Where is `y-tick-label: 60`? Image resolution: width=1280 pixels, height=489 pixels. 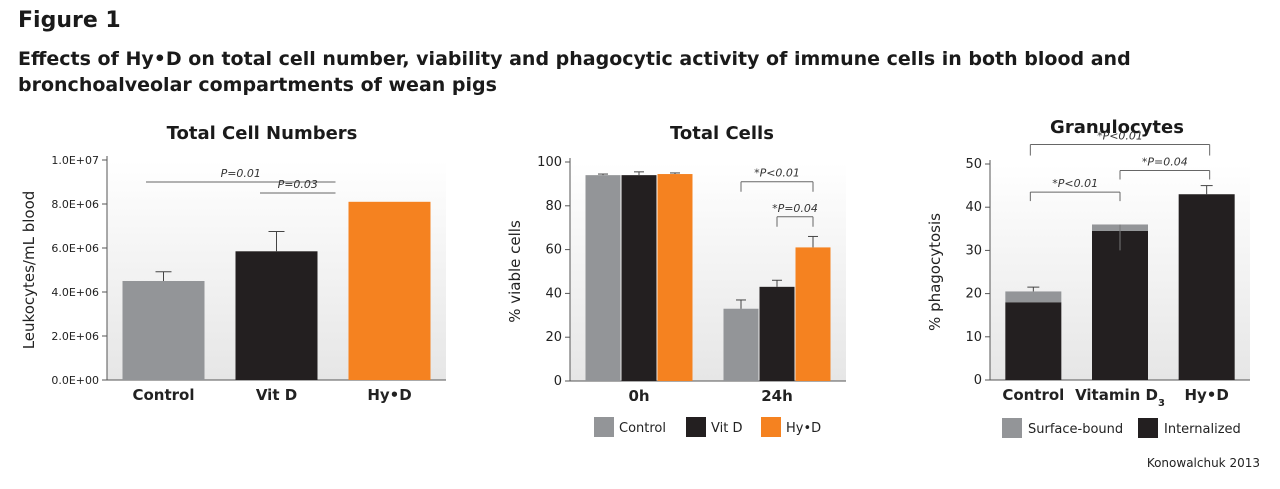
y-tick-label: 60 is located at coordinates (553, 250).